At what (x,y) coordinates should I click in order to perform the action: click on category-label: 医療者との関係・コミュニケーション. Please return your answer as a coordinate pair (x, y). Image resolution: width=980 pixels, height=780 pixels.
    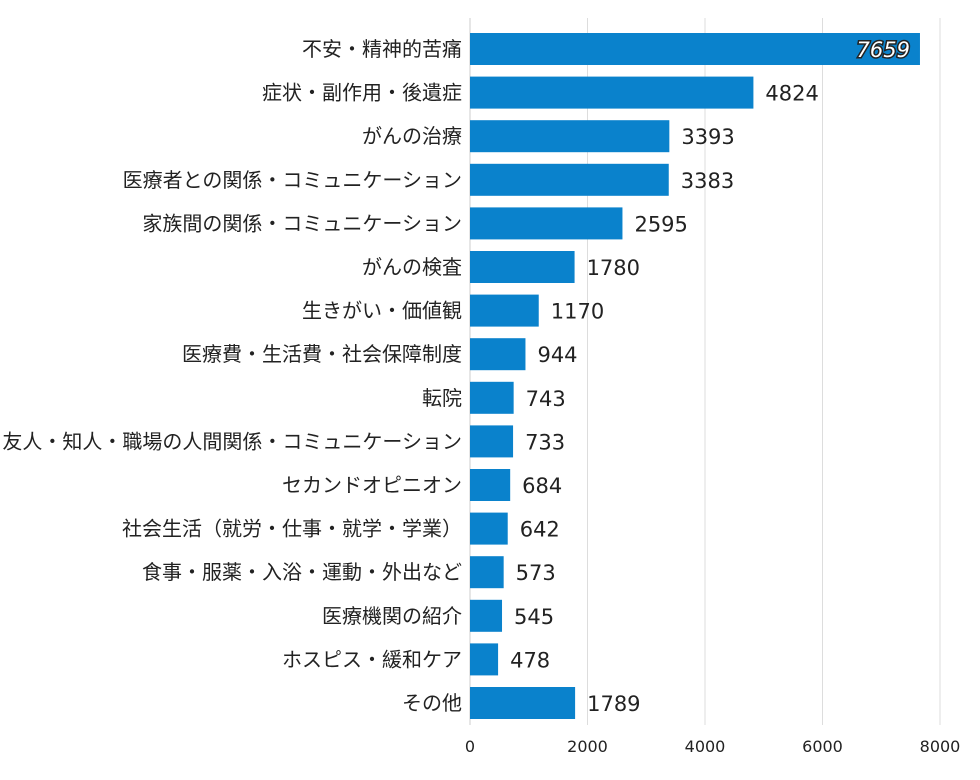
    Looking at the image, I should click on (292, 180).